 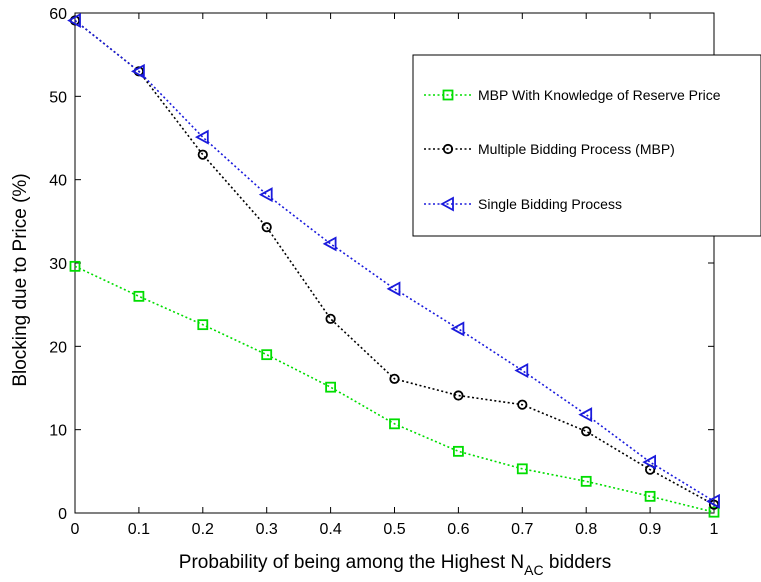 I want to click on x-tick-label: 0.1, so click(x=139, y=529).